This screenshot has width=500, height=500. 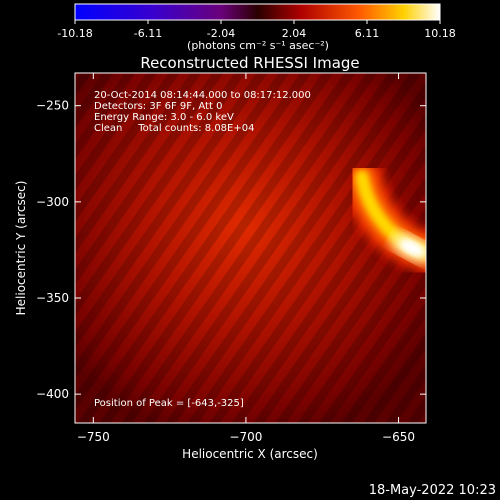 What do you see at coordinates (148, 33) in the screenshot?
I see `colorbar-tick-label: -6.11` at bounding box center [148, 33].